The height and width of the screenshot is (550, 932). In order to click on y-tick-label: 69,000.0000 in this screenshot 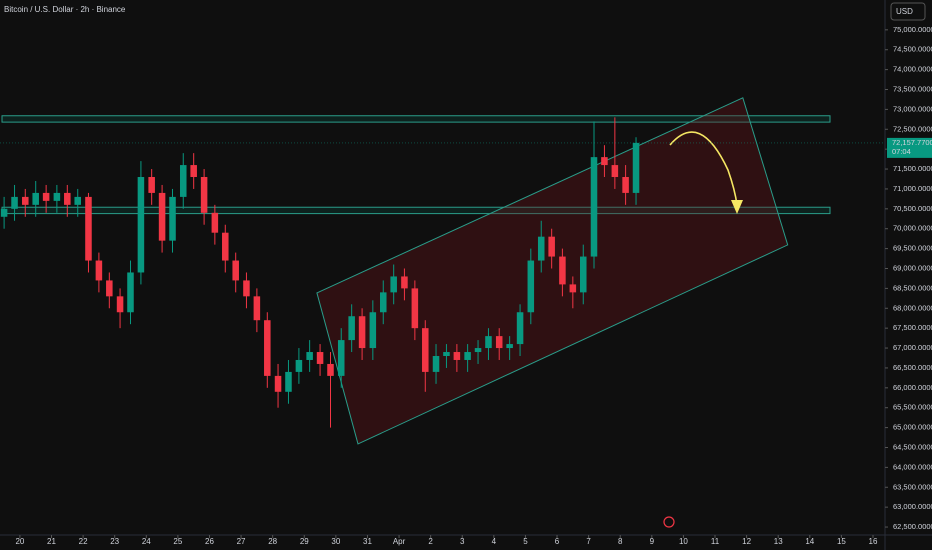, I will do `click(912, 267)`.